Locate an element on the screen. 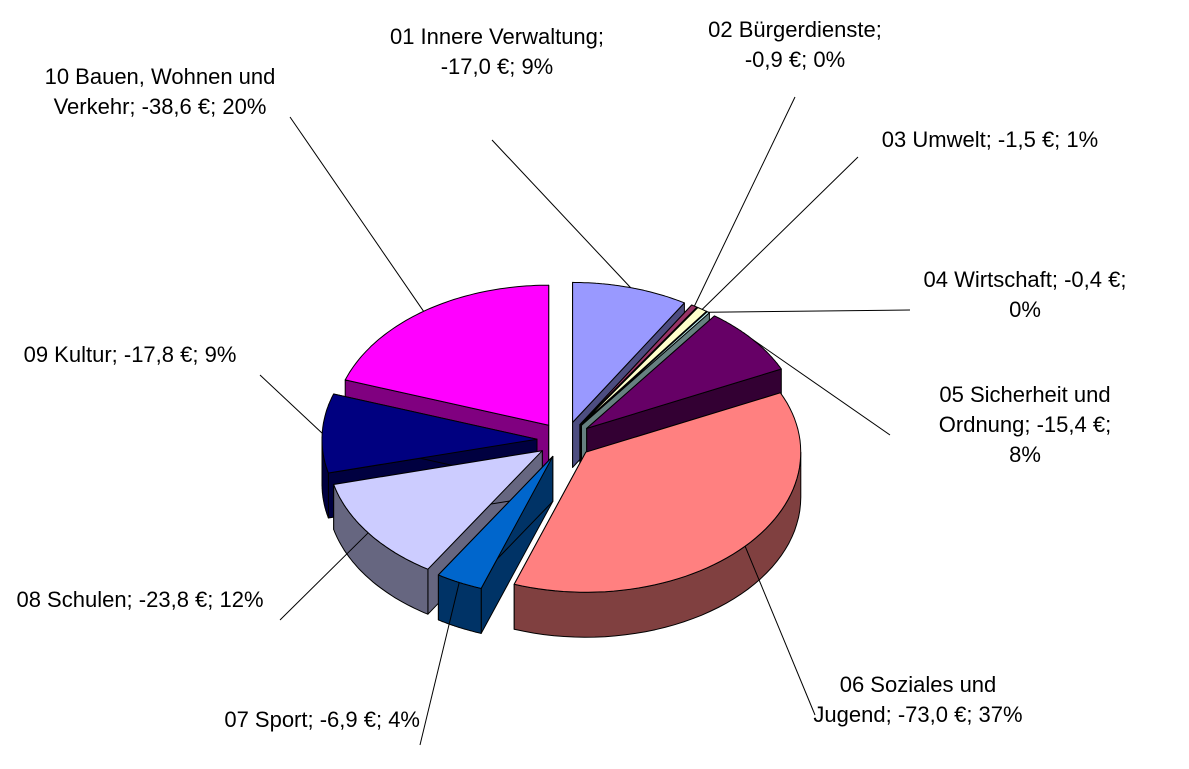 The height and width of the screenshot is (769, 1189). data-label: 01 Innere Verwaltung; -17,0 €; 9% is located at coordinates (497, 51).